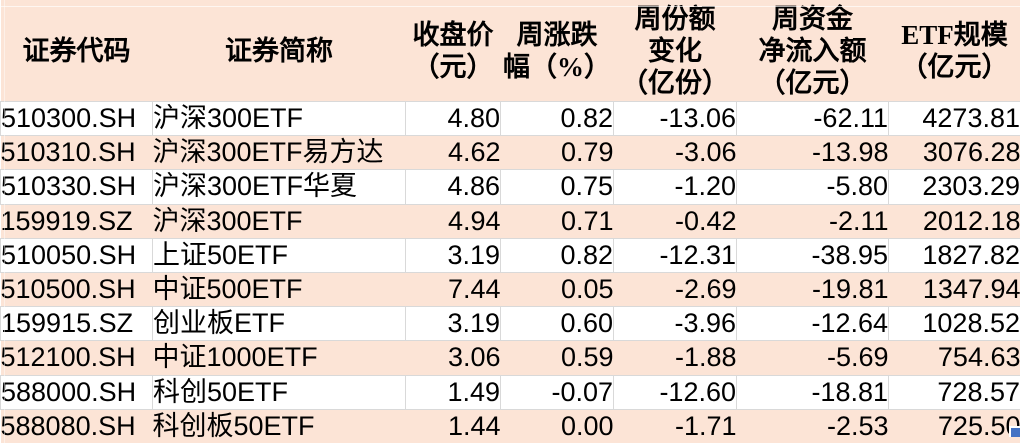 The image size is (1020, 443). What do you see at coordinates (557, 221) in the screenshot?
I see `cell-chg: 0.71` at bounding box center [557, 221].